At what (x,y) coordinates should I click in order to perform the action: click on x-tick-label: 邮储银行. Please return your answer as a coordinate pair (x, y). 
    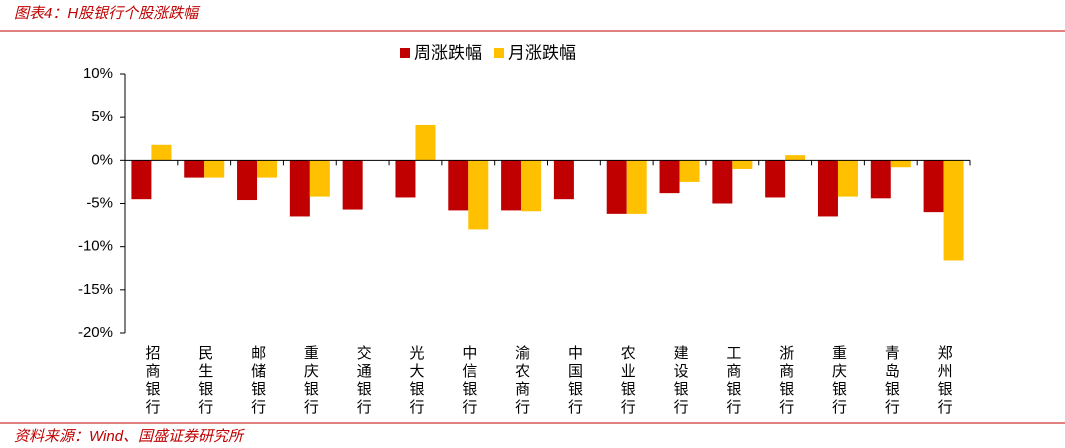
    Looking at the image, I should click on (257, 381).